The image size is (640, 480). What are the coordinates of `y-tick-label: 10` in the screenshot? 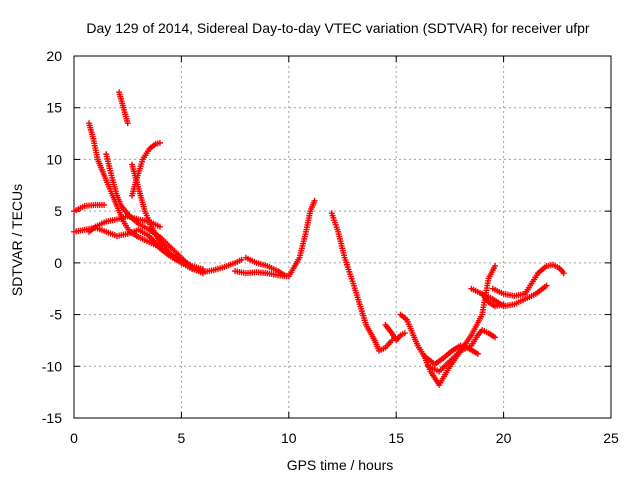 It's located at (54, 159).